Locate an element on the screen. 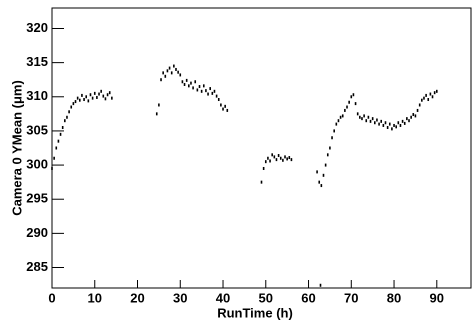 The image size is (472, 327). x-tick-label: 60 is located at coordinates (308, 297).